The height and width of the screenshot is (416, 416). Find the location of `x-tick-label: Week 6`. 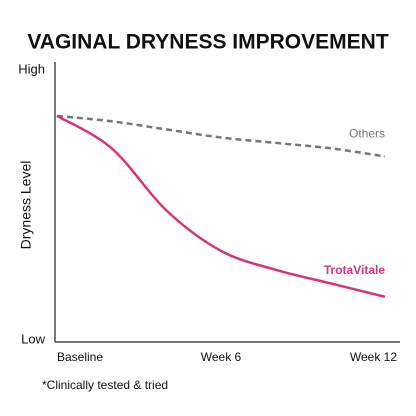

x-tick-label: Week 6 is located at coordinates (221, 357).